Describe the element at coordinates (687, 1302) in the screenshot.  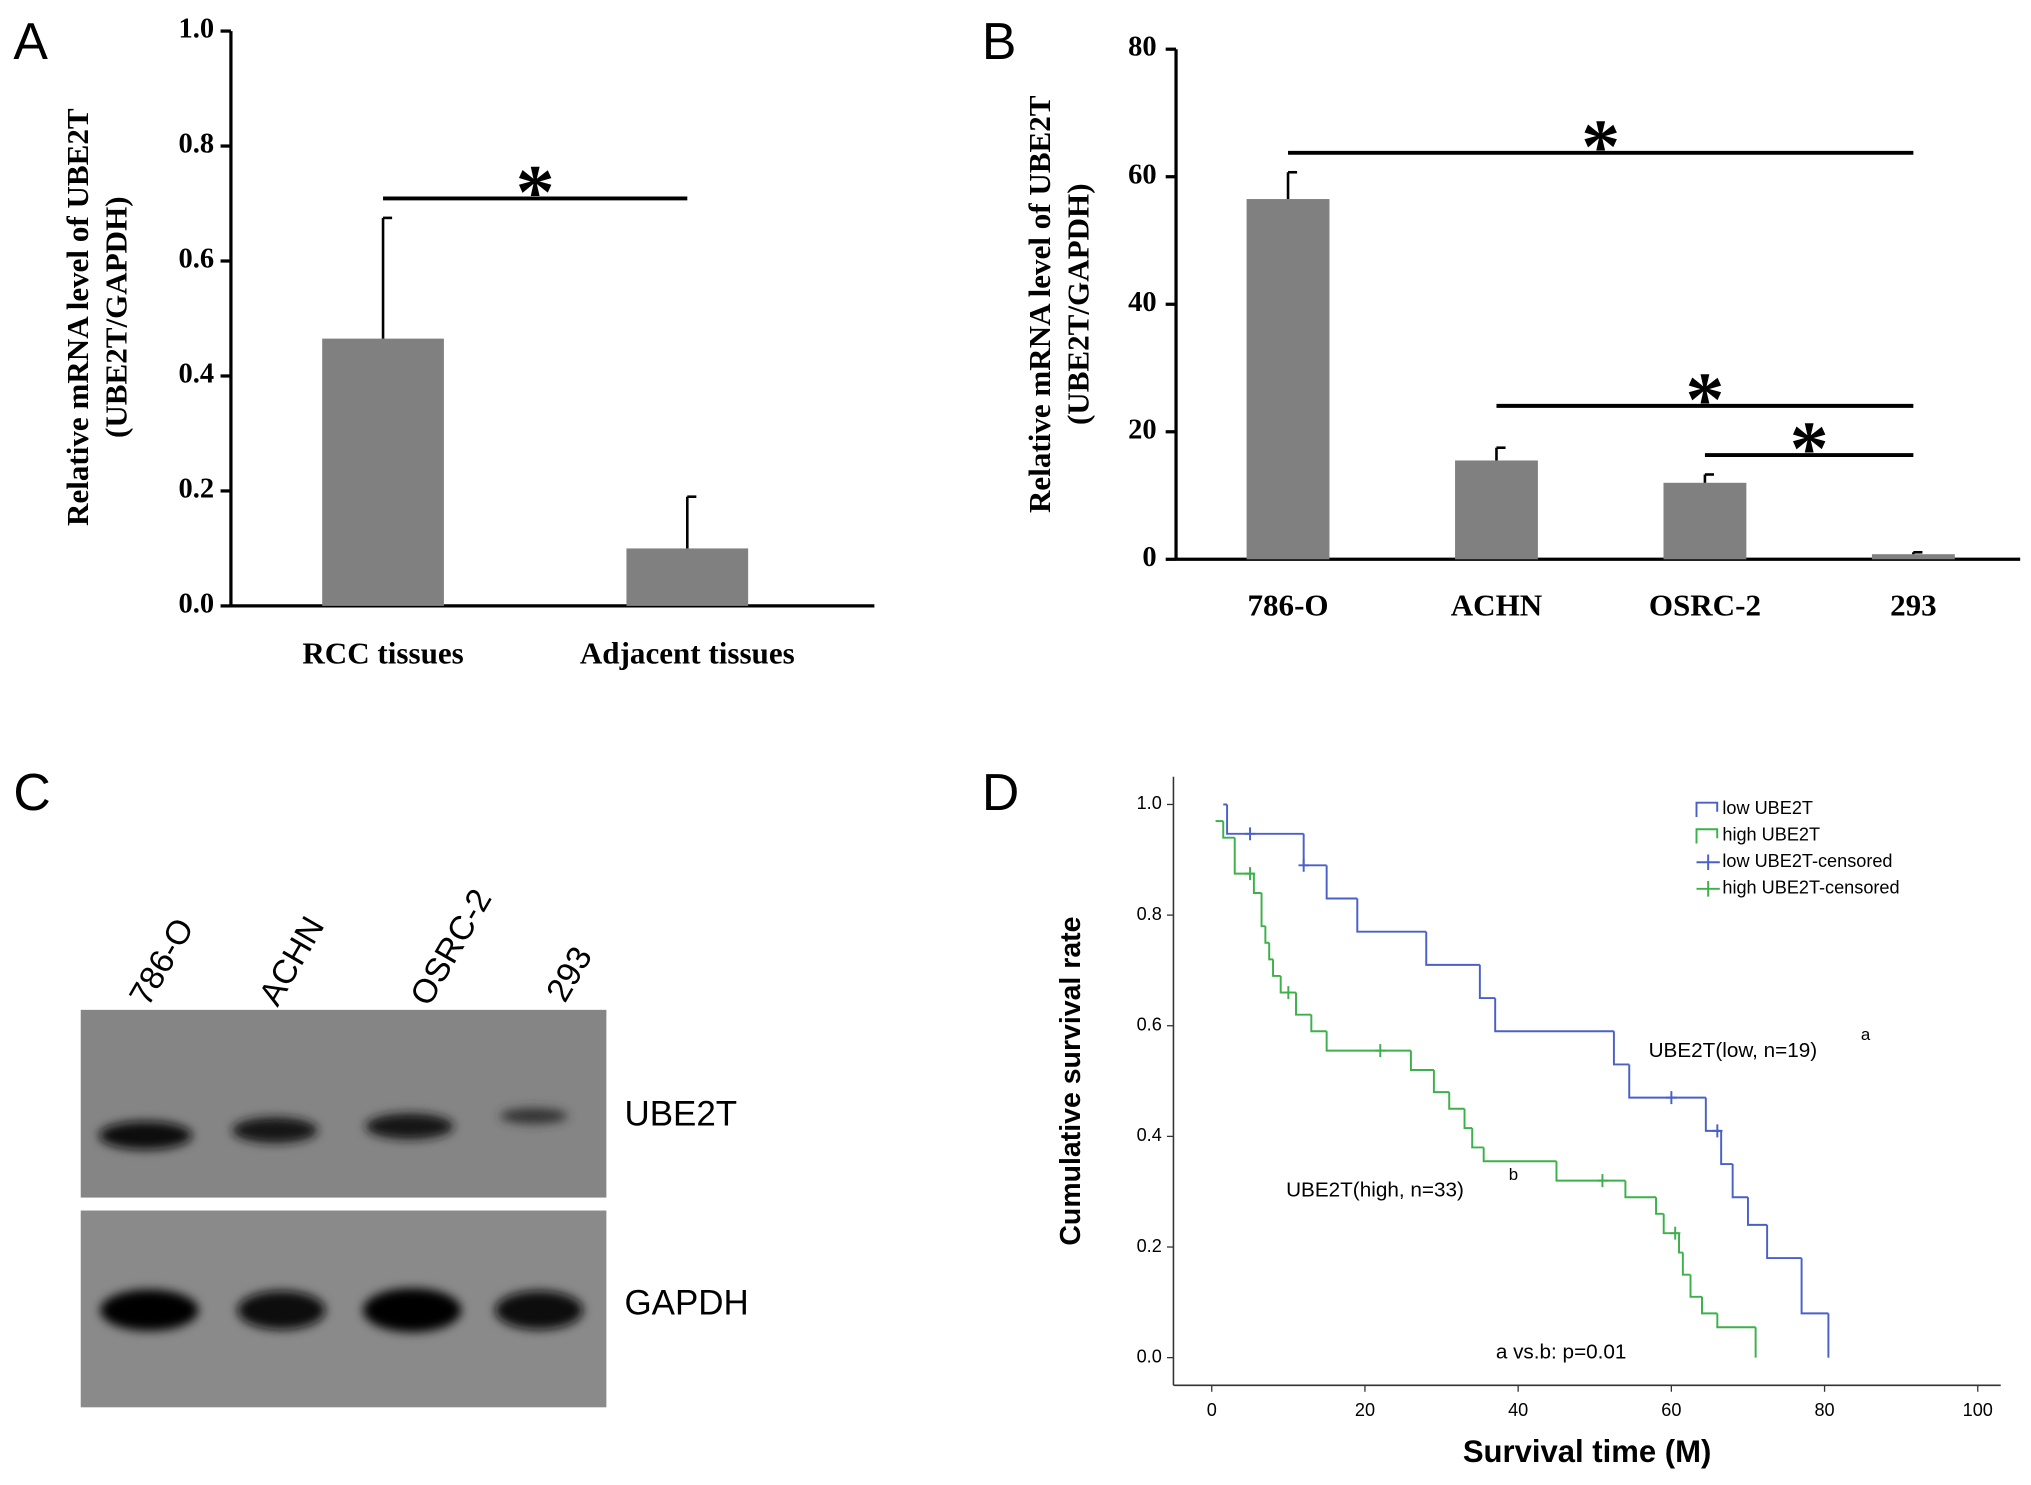
I see `band-label: GAPDH` at that location.